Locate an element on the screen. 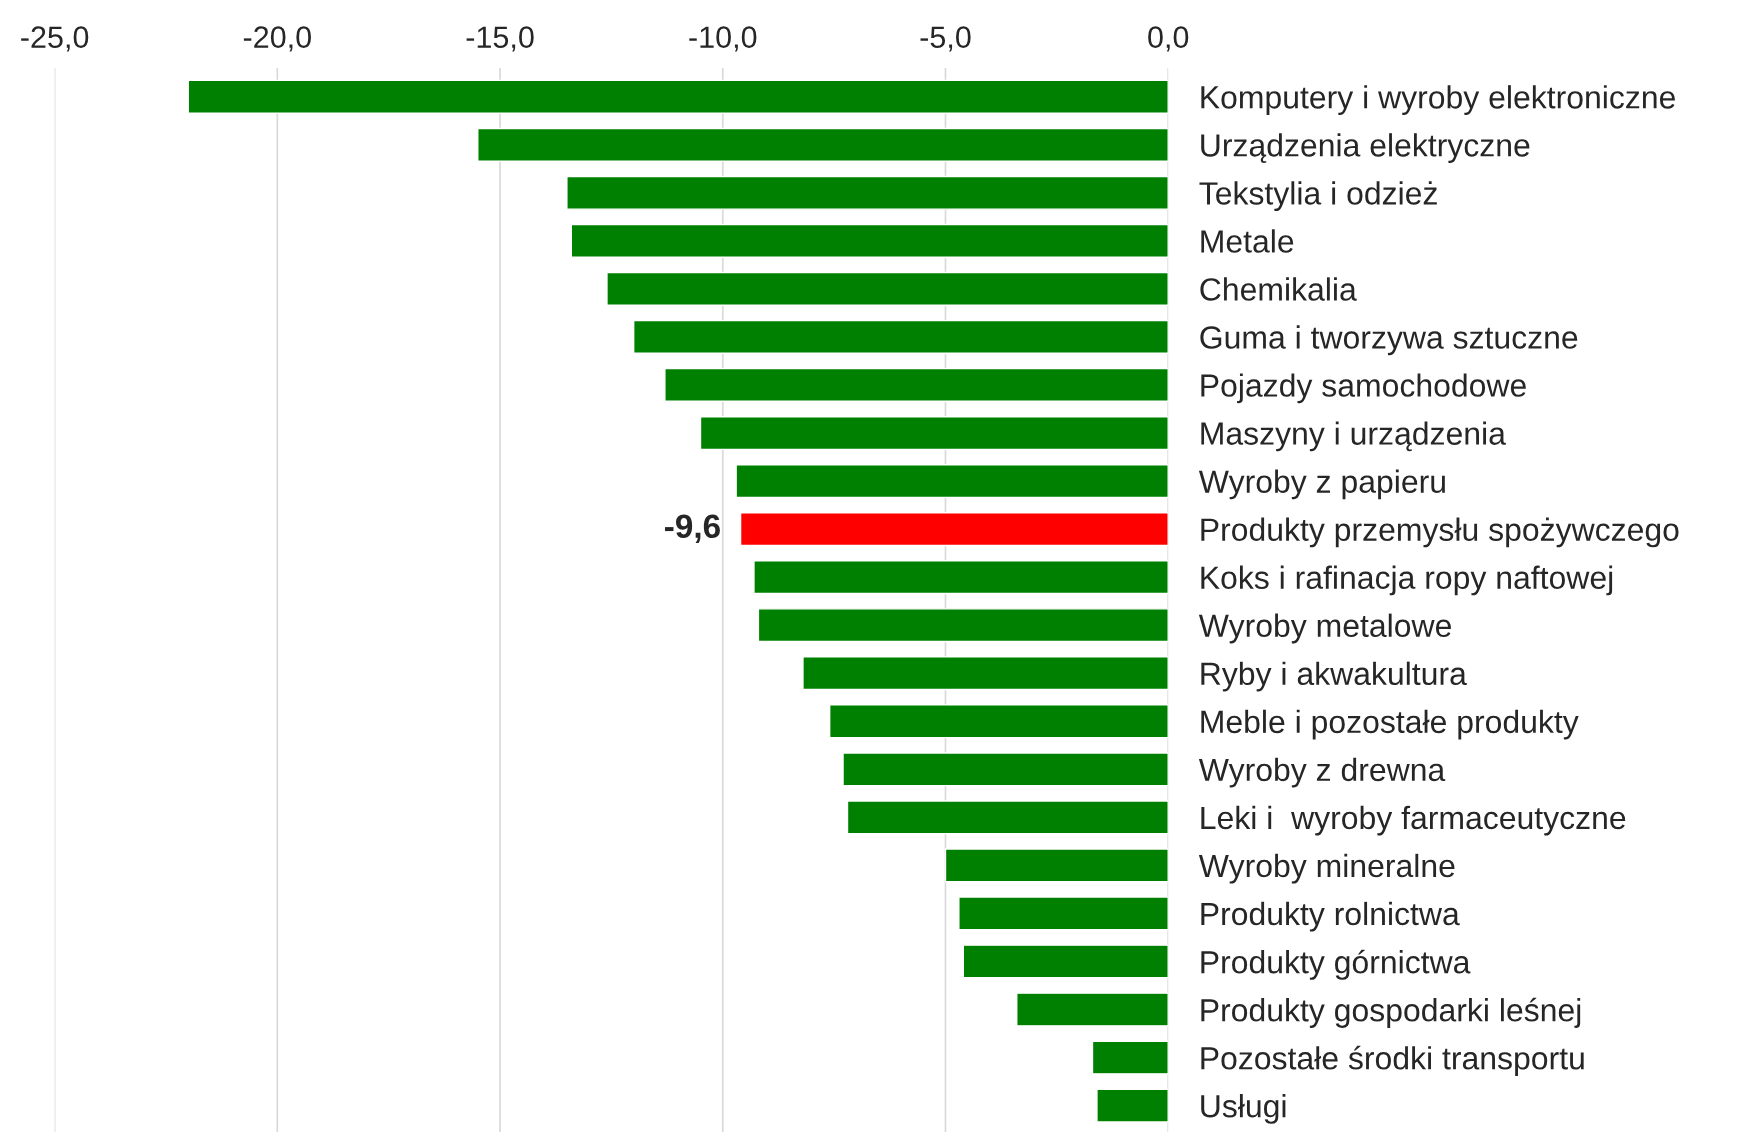  data-label: -9,6 is located at coordinates (692, 528).